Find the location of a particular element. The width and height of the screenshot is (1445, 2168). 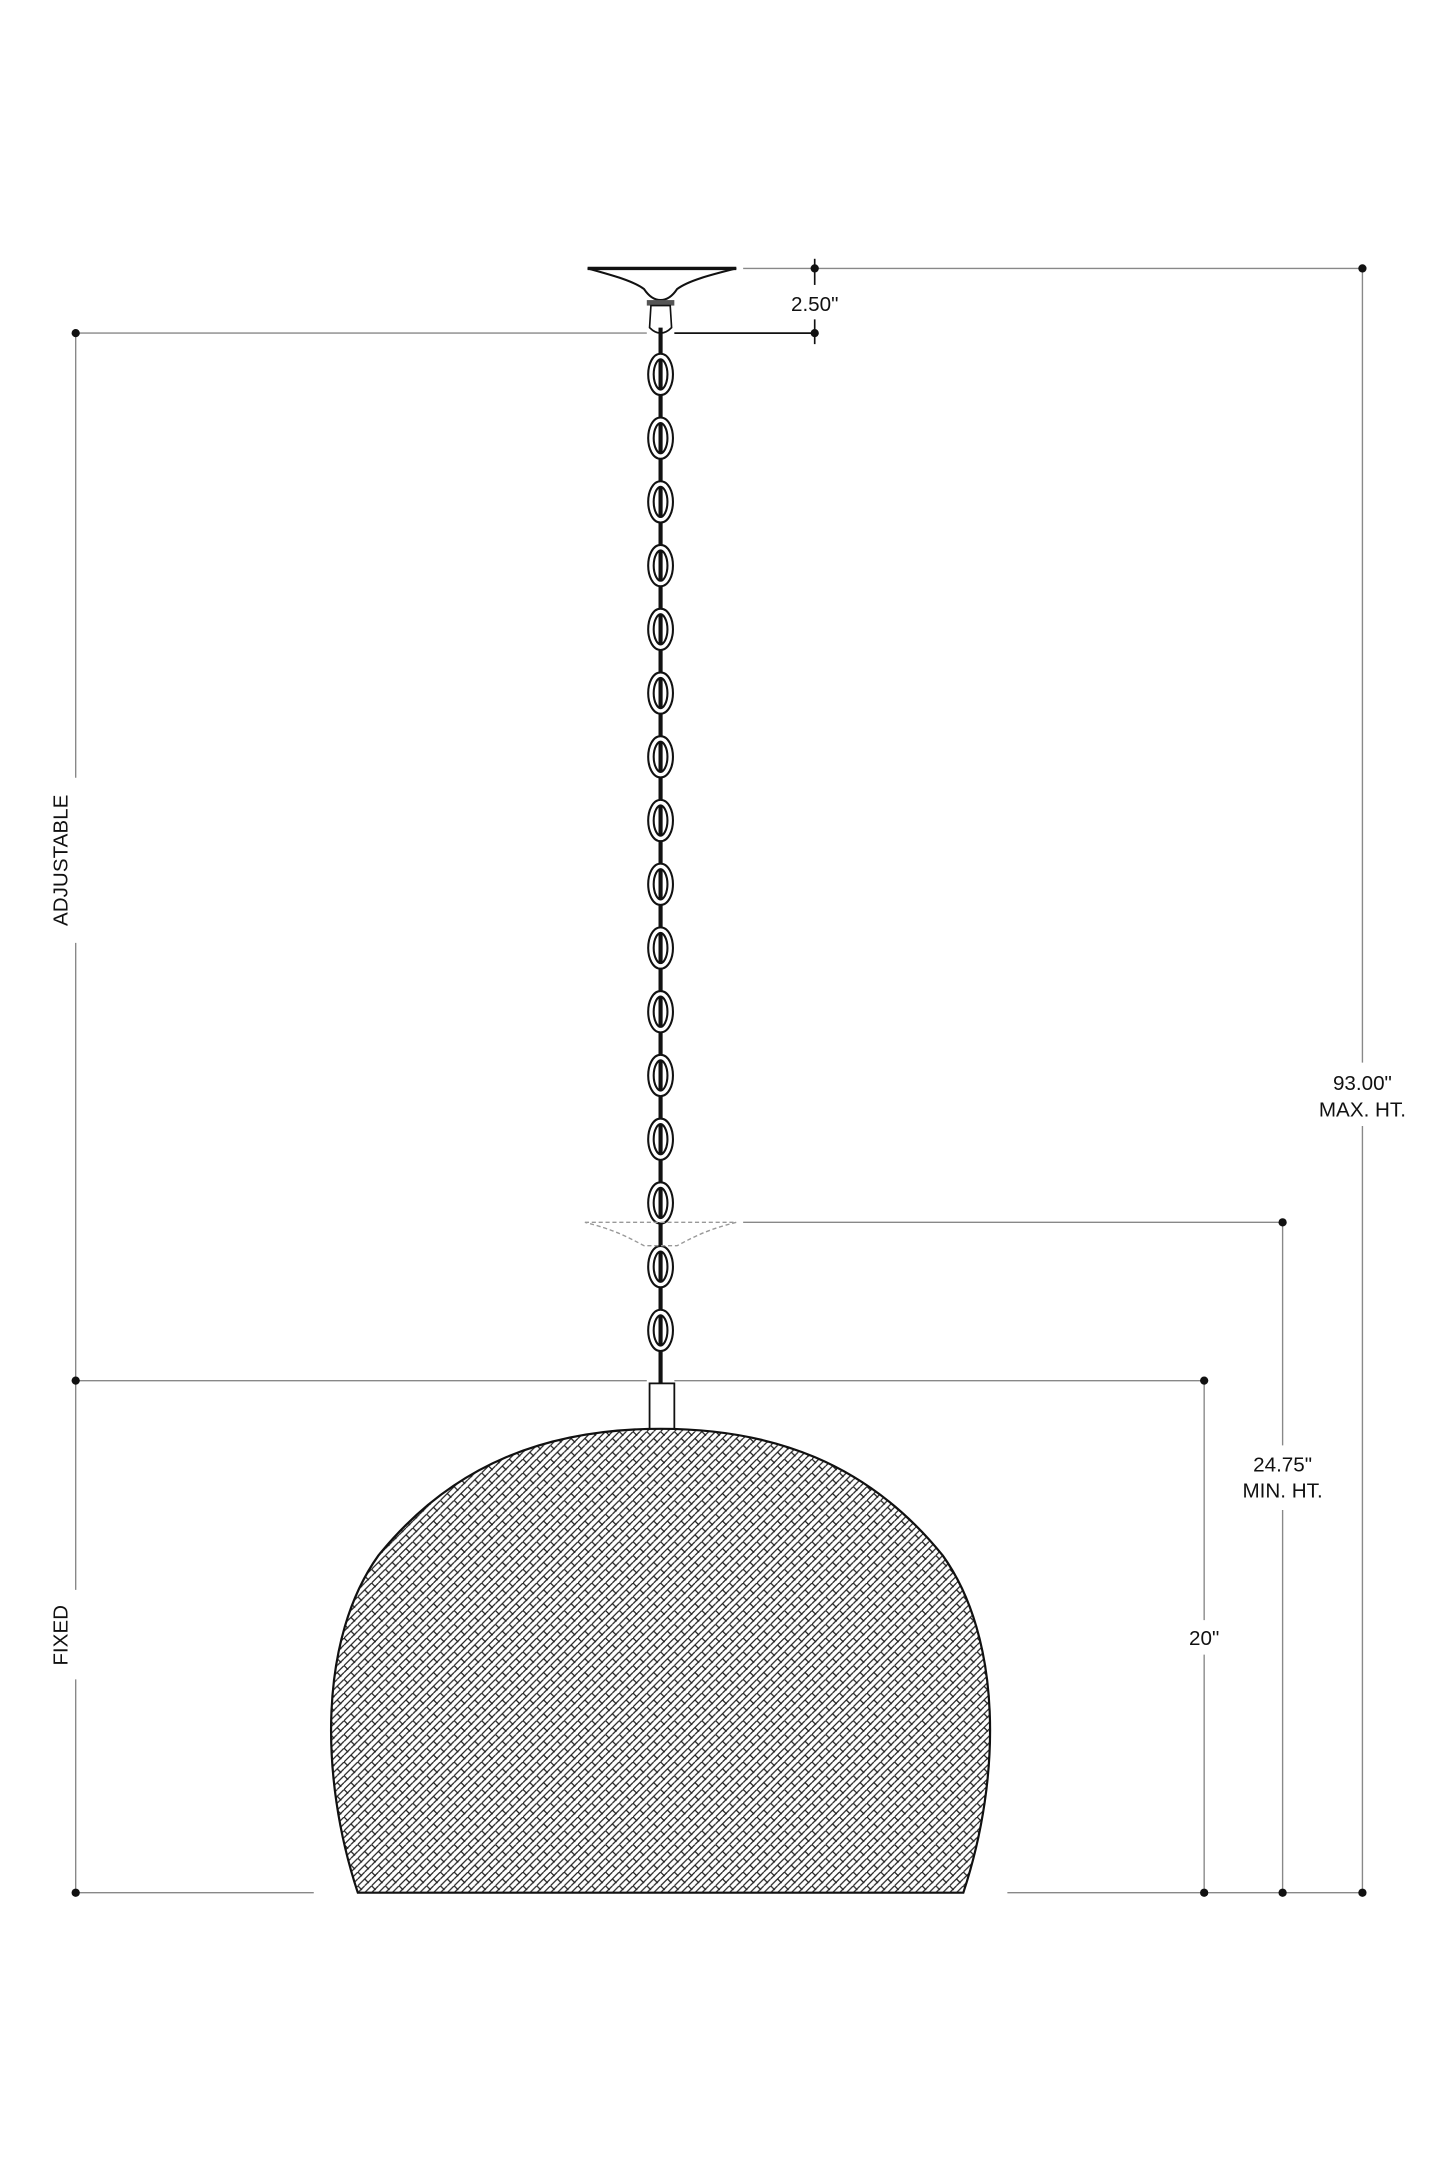

min-height-label: MIN. HT. is located at coordinates (1283, 1491).